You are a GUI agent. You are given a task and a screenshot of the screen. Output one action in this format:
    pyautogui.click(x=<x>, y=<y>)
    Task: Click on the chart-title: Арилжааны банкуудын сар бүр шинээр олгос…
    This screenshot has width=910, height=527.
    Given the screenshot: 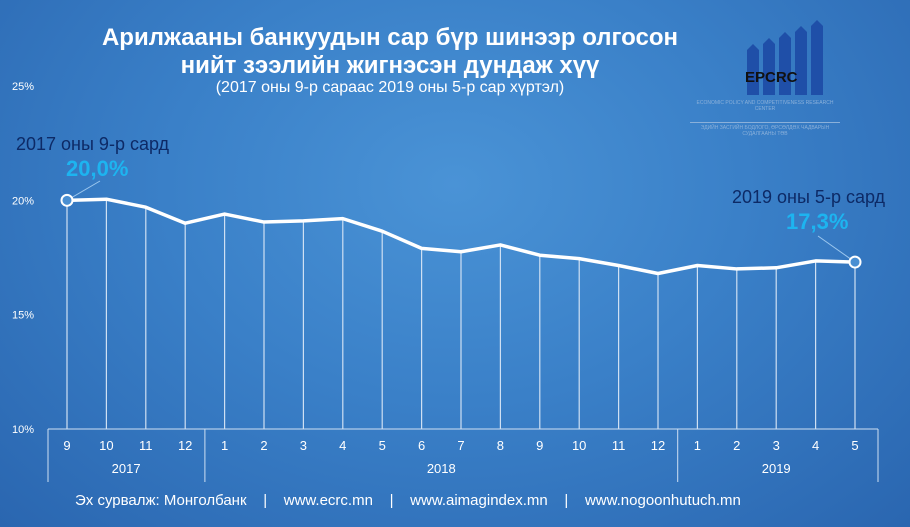 What is the action you would take?
    pyautogui.click(x=390, y=37)
    